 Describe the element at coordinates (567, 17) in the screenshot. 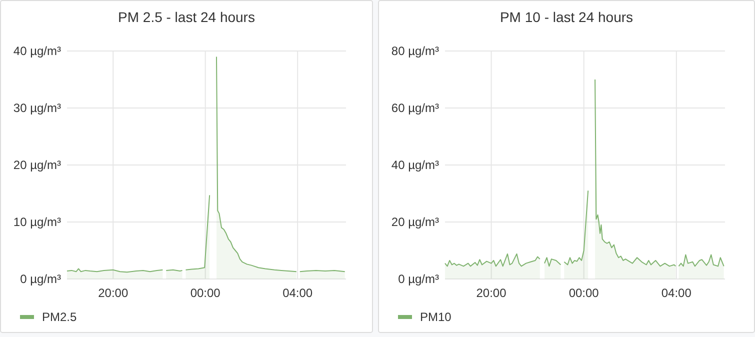

I see `chart-title: PM 10 - last 24 hours` at that location.